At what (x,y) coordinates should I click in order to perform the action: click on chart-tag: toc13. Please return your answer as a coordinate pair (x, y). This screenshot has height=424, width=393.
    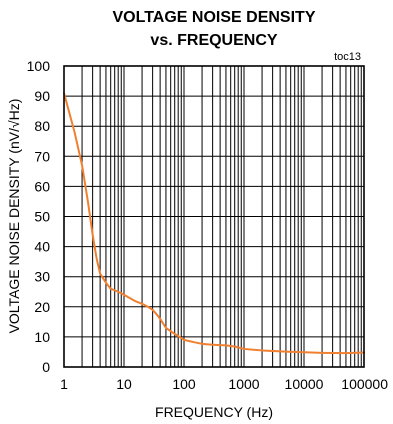
    Looking at the image, I should click on (347, 57).